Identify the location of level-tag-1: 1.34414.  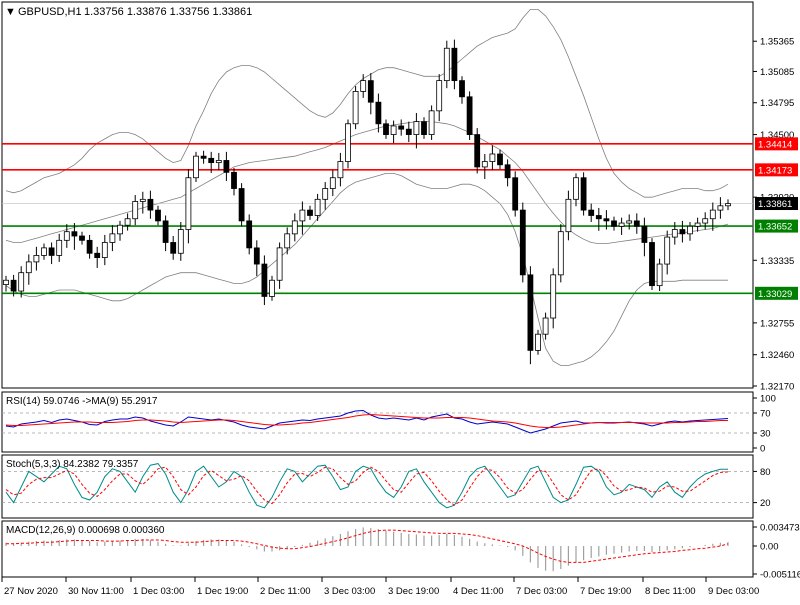
(775, 144).